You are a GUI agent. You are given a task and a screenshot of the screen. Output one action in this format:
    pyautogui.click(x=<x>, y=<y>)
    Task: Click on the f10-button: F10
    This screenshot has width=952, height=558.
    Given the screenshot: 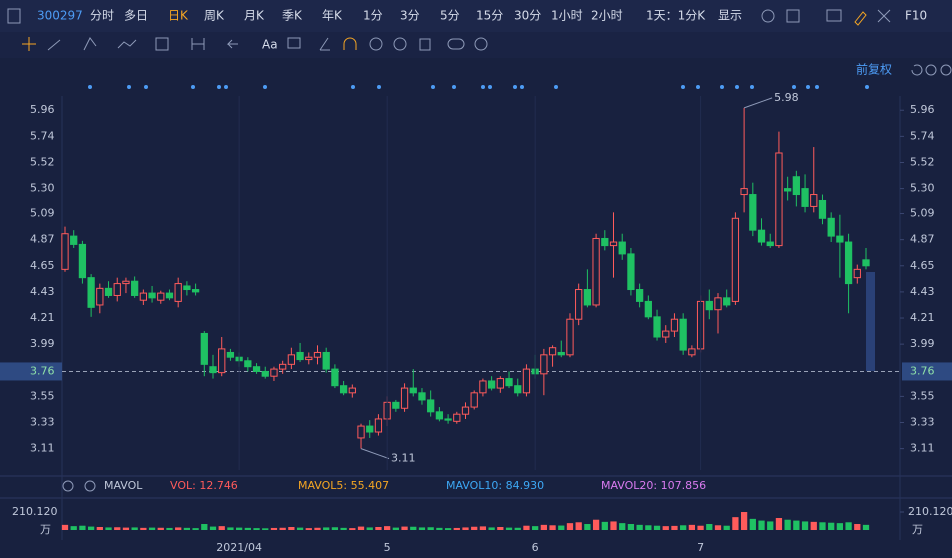 What is the action you would take?
    pyautogui.click(x=916, y=16)
    